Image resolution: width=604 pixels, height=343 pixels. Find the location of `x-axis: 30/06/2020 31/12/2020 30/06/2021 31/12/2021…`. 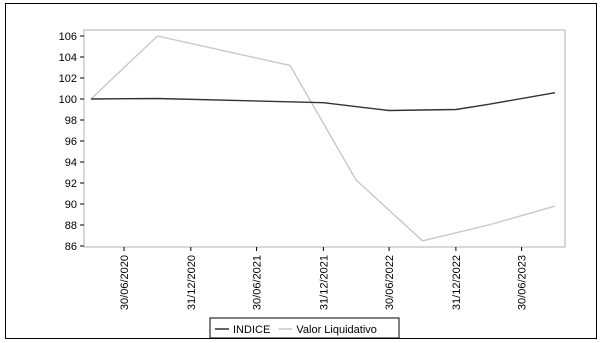

x-axis: 30/06/2020 31/12/2020 30/06/2021 31/12/2021… is located at coordinates (324, 278).